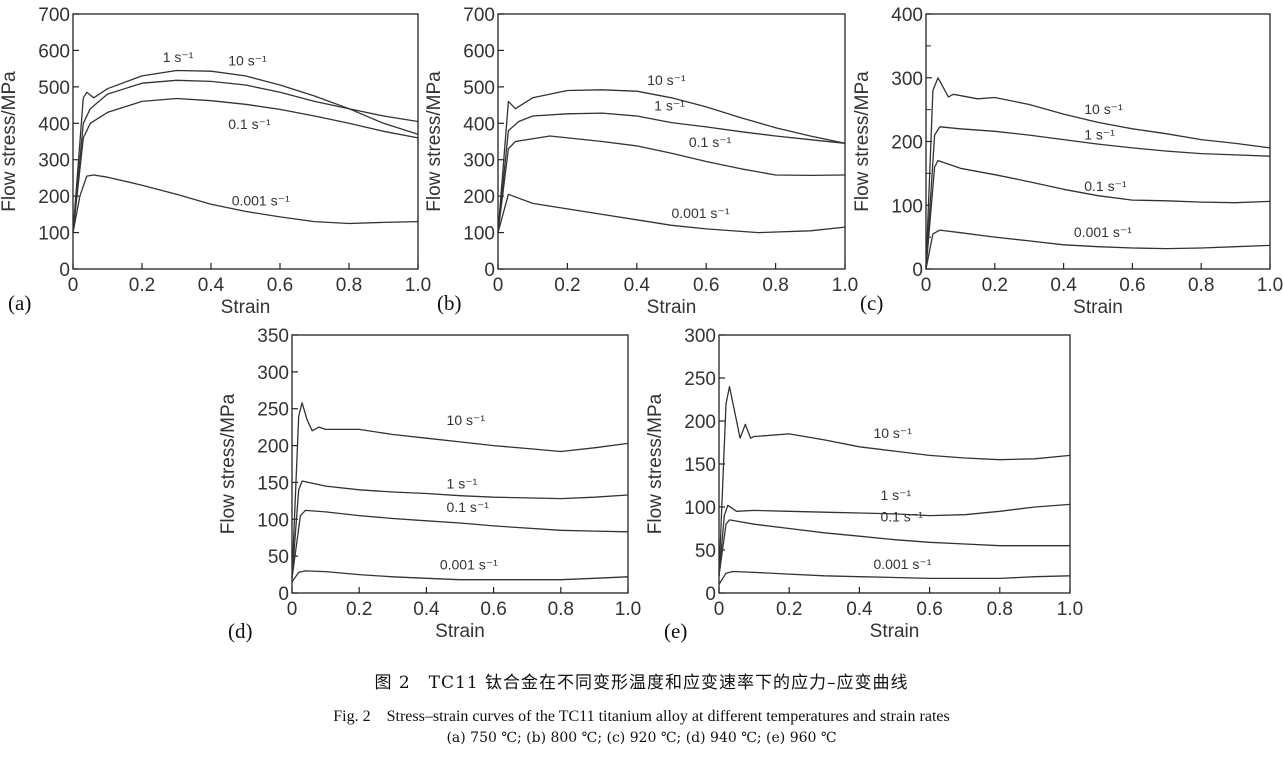  What do you see at coordinates (54, 51) in the screenshot?
I see `y-tick-label: 600` at bounding box center [54, 51].